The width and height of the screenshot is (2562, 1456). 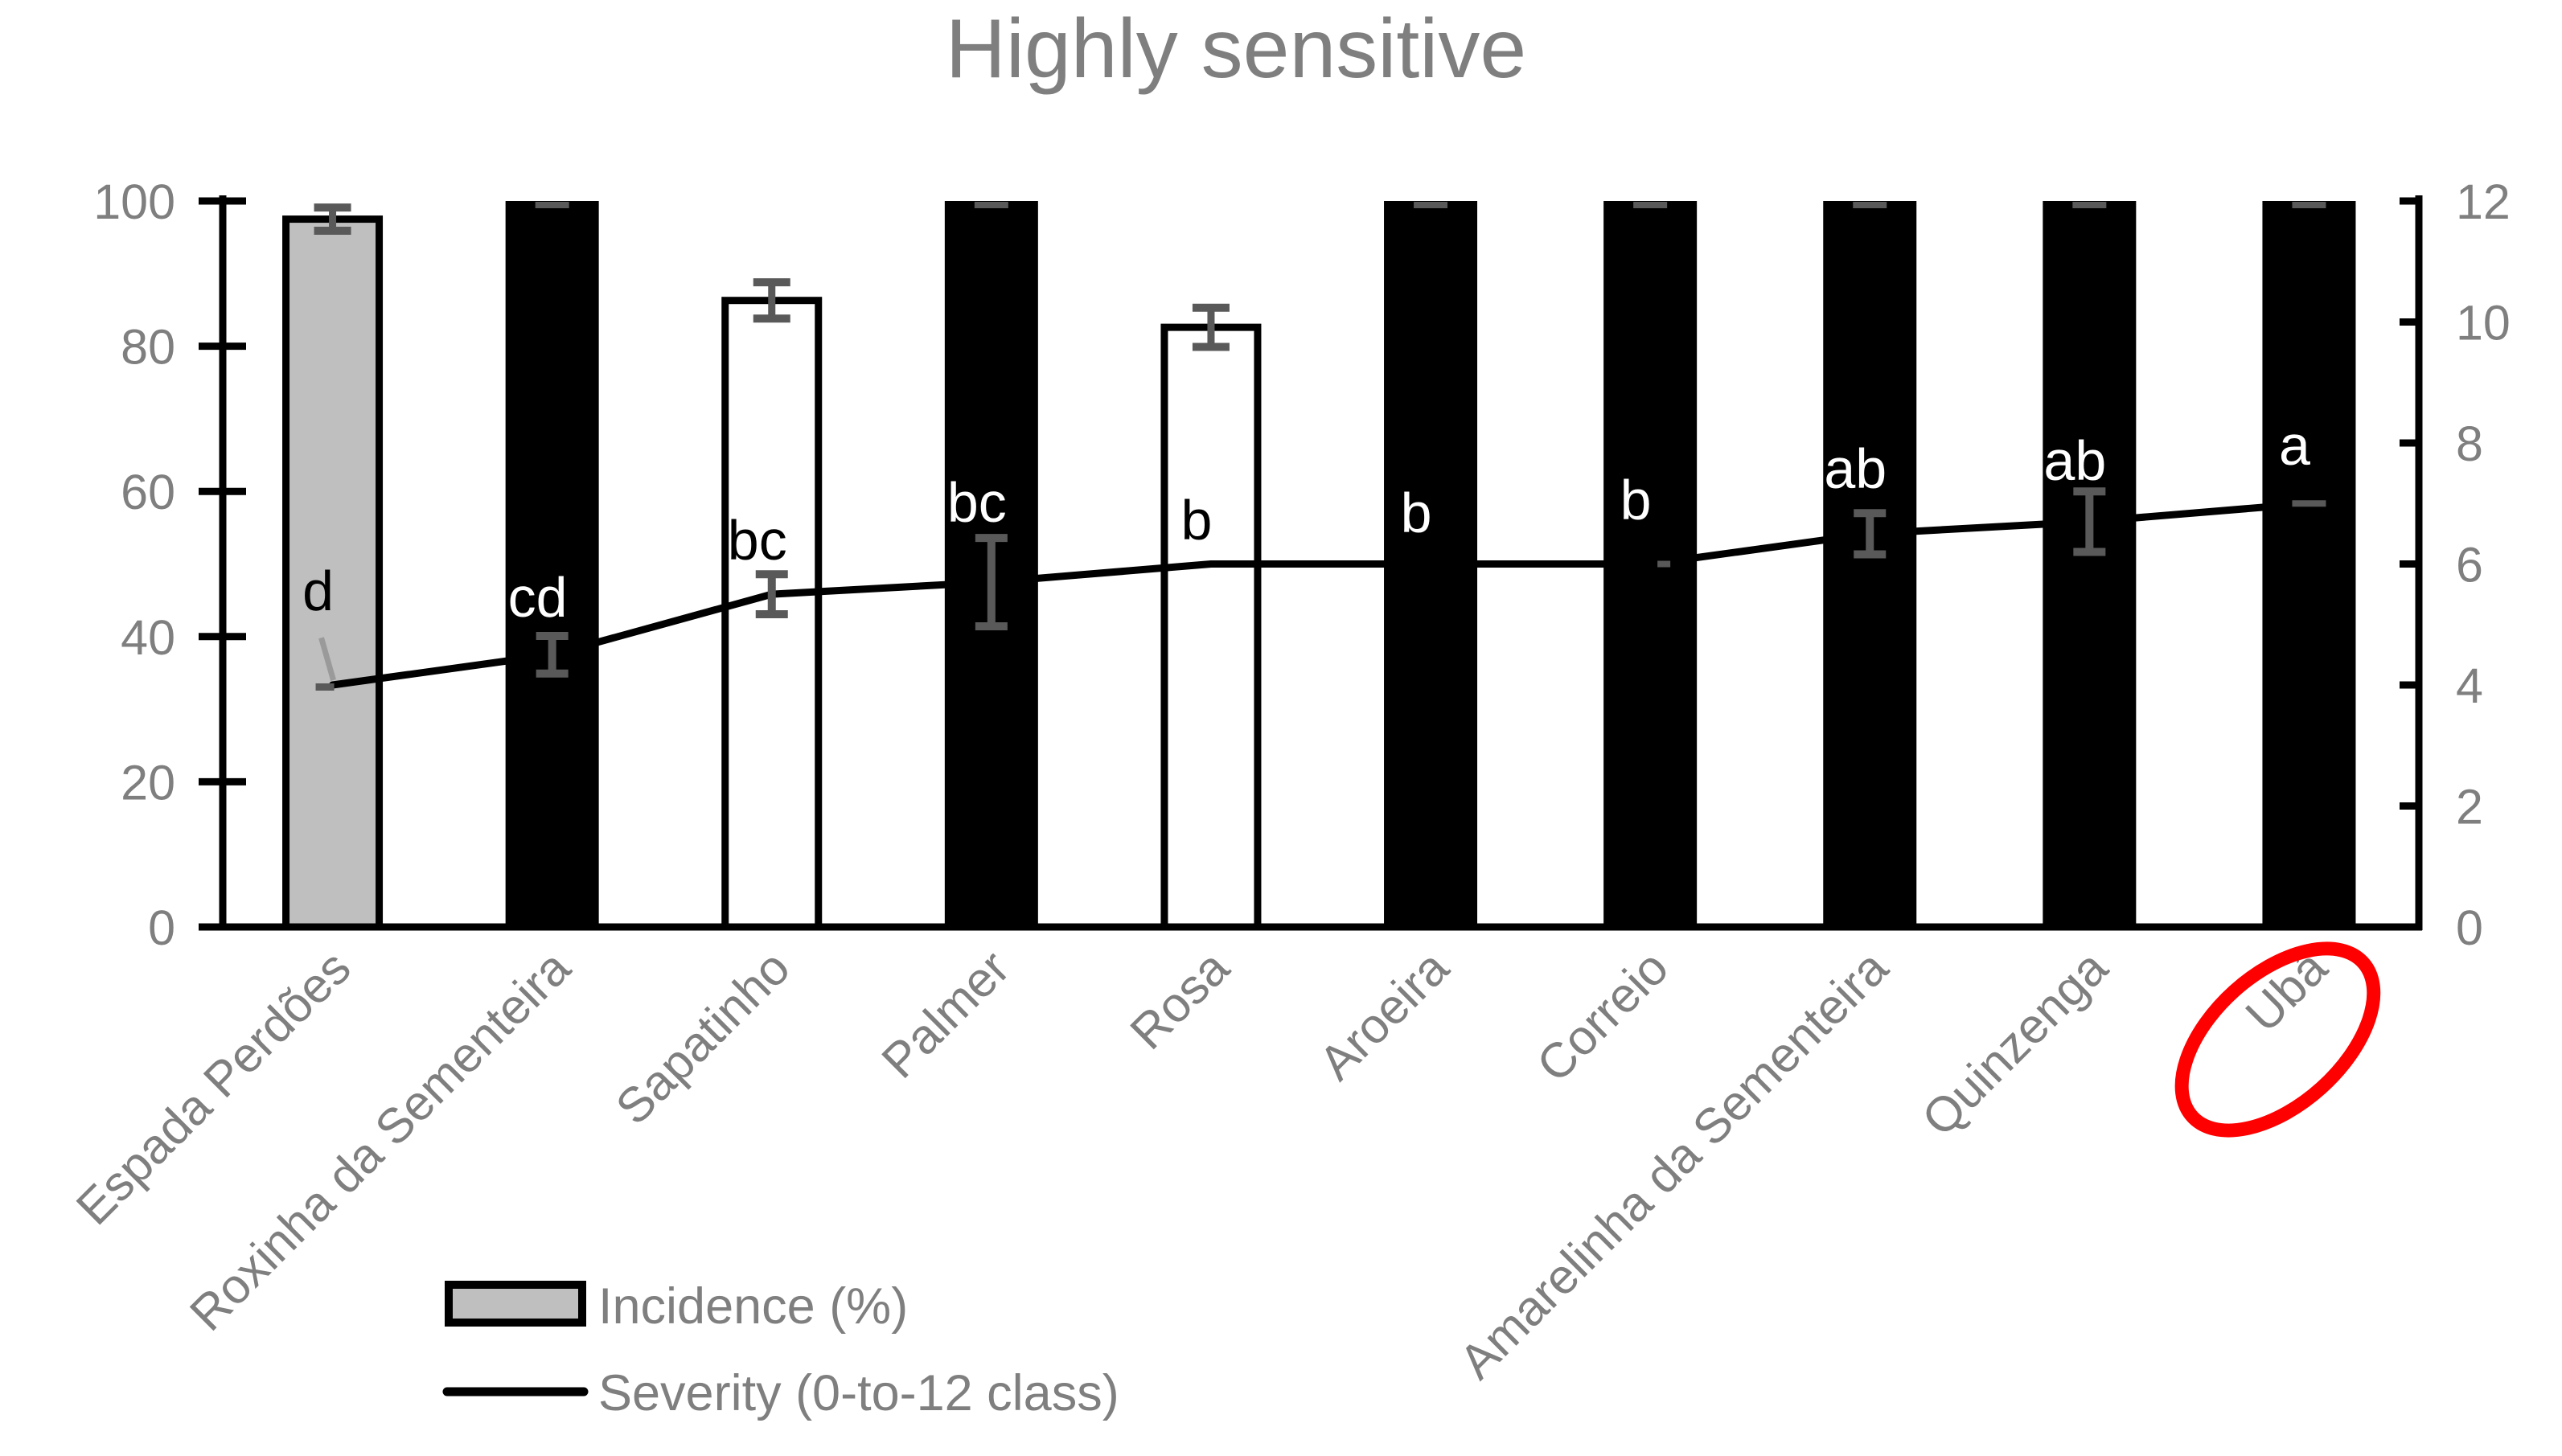 What do you see at coordinates (2014, 1043) in the screenshot?
I see `x-axis-category-label: Quinzenga` at bounding box center [2014, 1043].